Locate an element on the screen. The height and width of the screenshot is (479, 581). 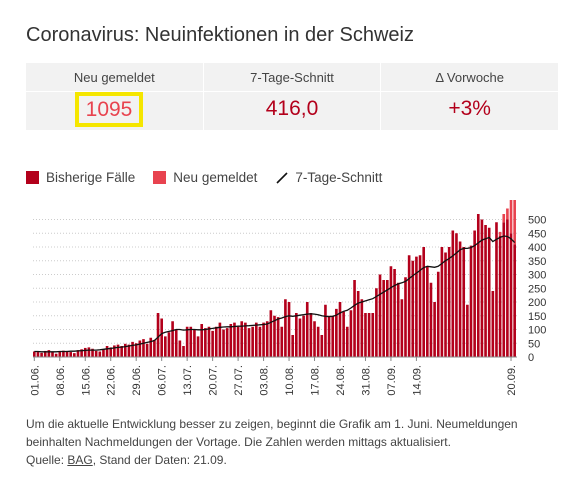
y-tick-label: 450 is located at coordinates (537, 234).